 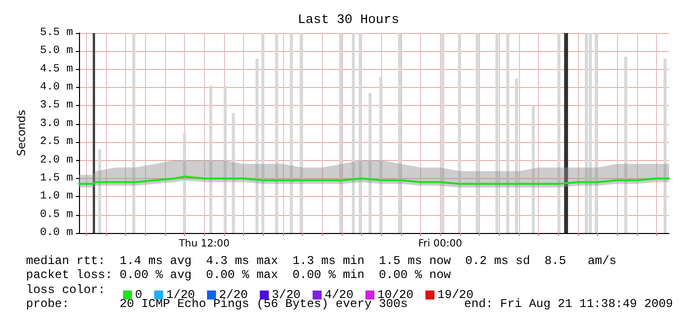 What do you see at coordinates (57, 160) in the screenshot?
I see `y-tick-label: 2.0 m` at bounding box center [57, 160].